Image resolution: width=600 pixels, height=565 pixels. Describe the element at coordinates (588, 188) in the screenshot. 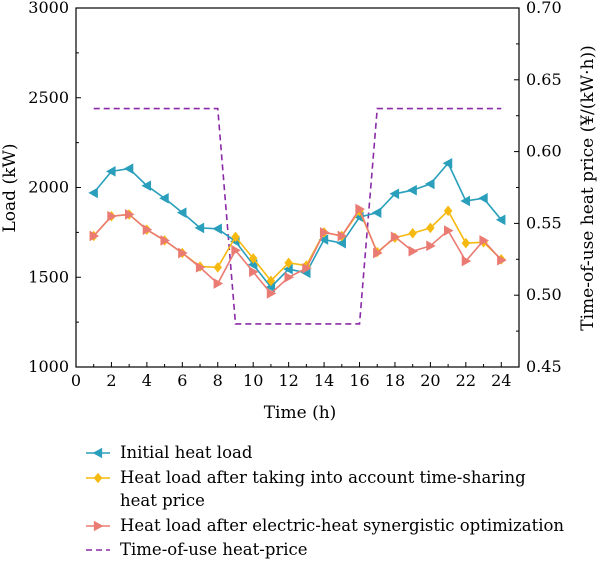

I see `y2-axis-title: Time-of-use heat price (¥/(kW·h))` at that location.